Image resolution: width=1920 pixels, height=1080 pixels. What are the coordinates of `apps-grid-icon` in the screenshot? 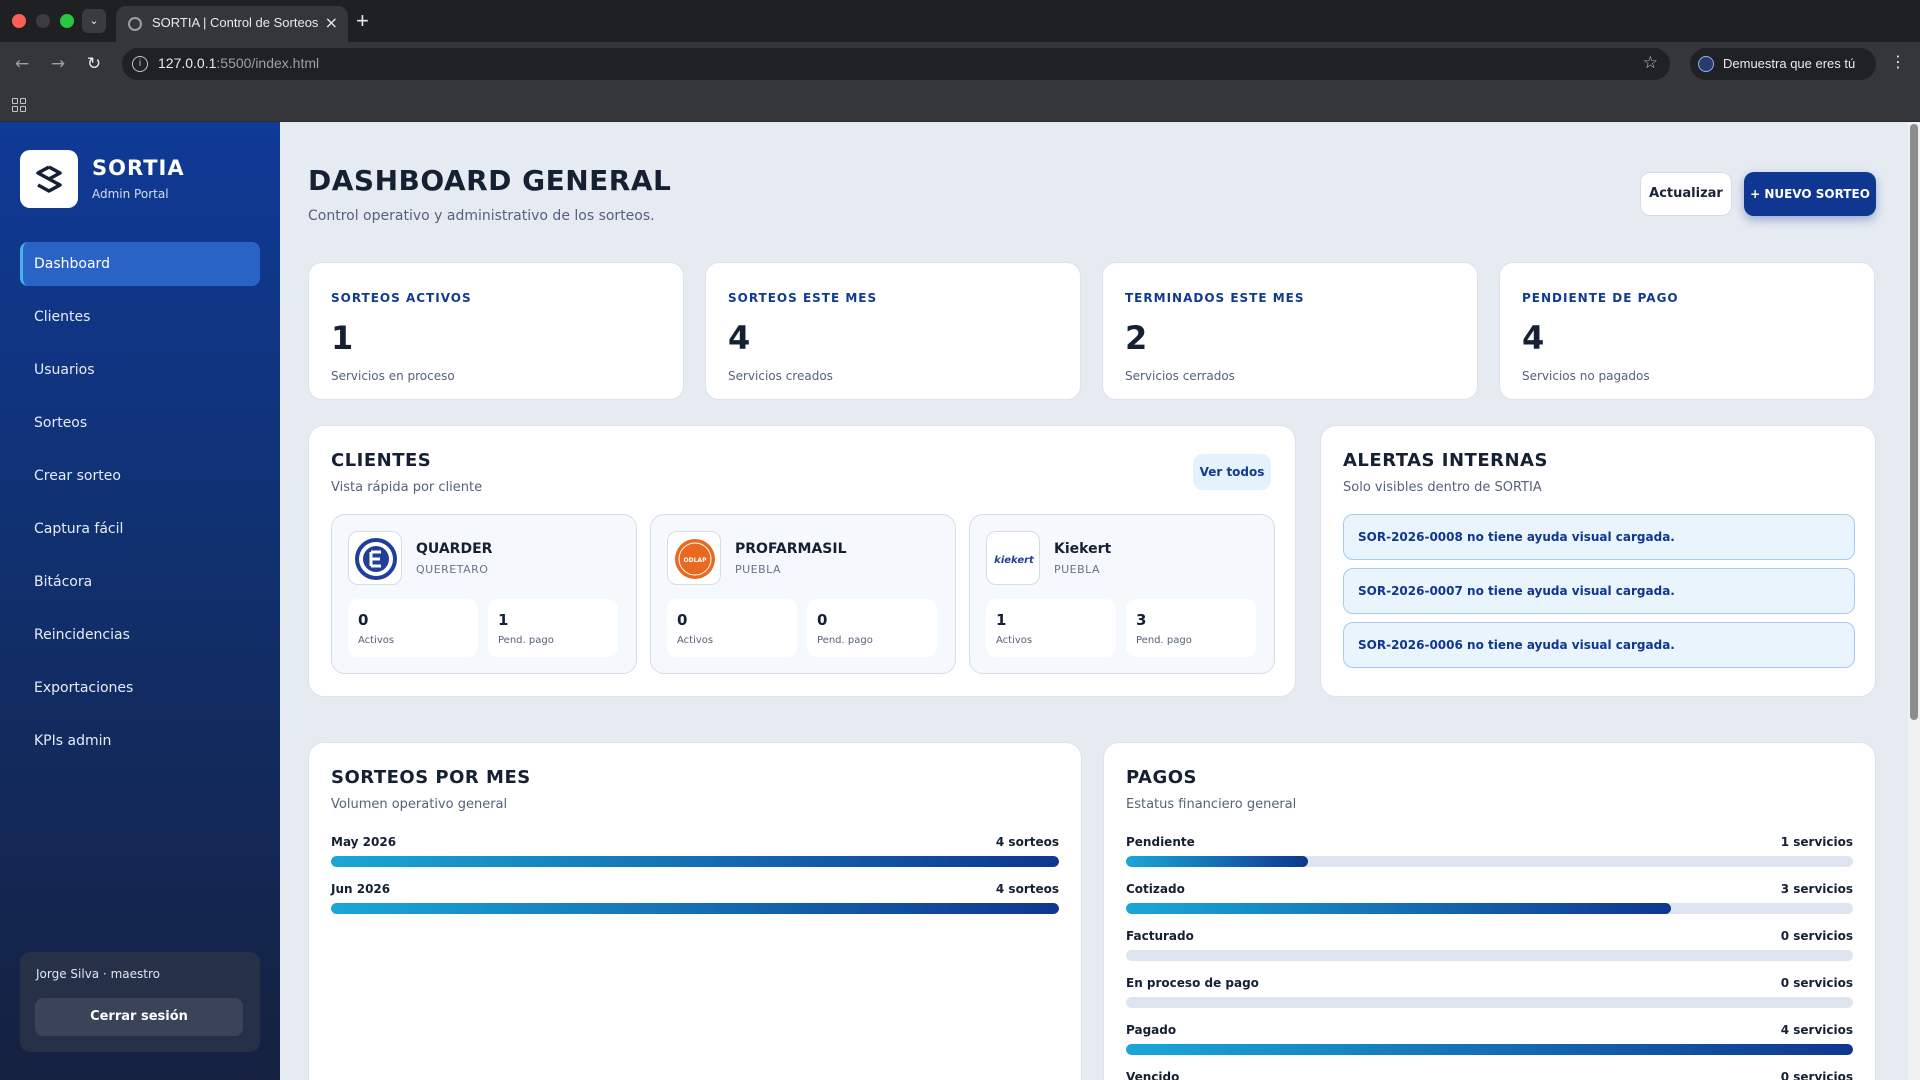 It's located at (19, 105).